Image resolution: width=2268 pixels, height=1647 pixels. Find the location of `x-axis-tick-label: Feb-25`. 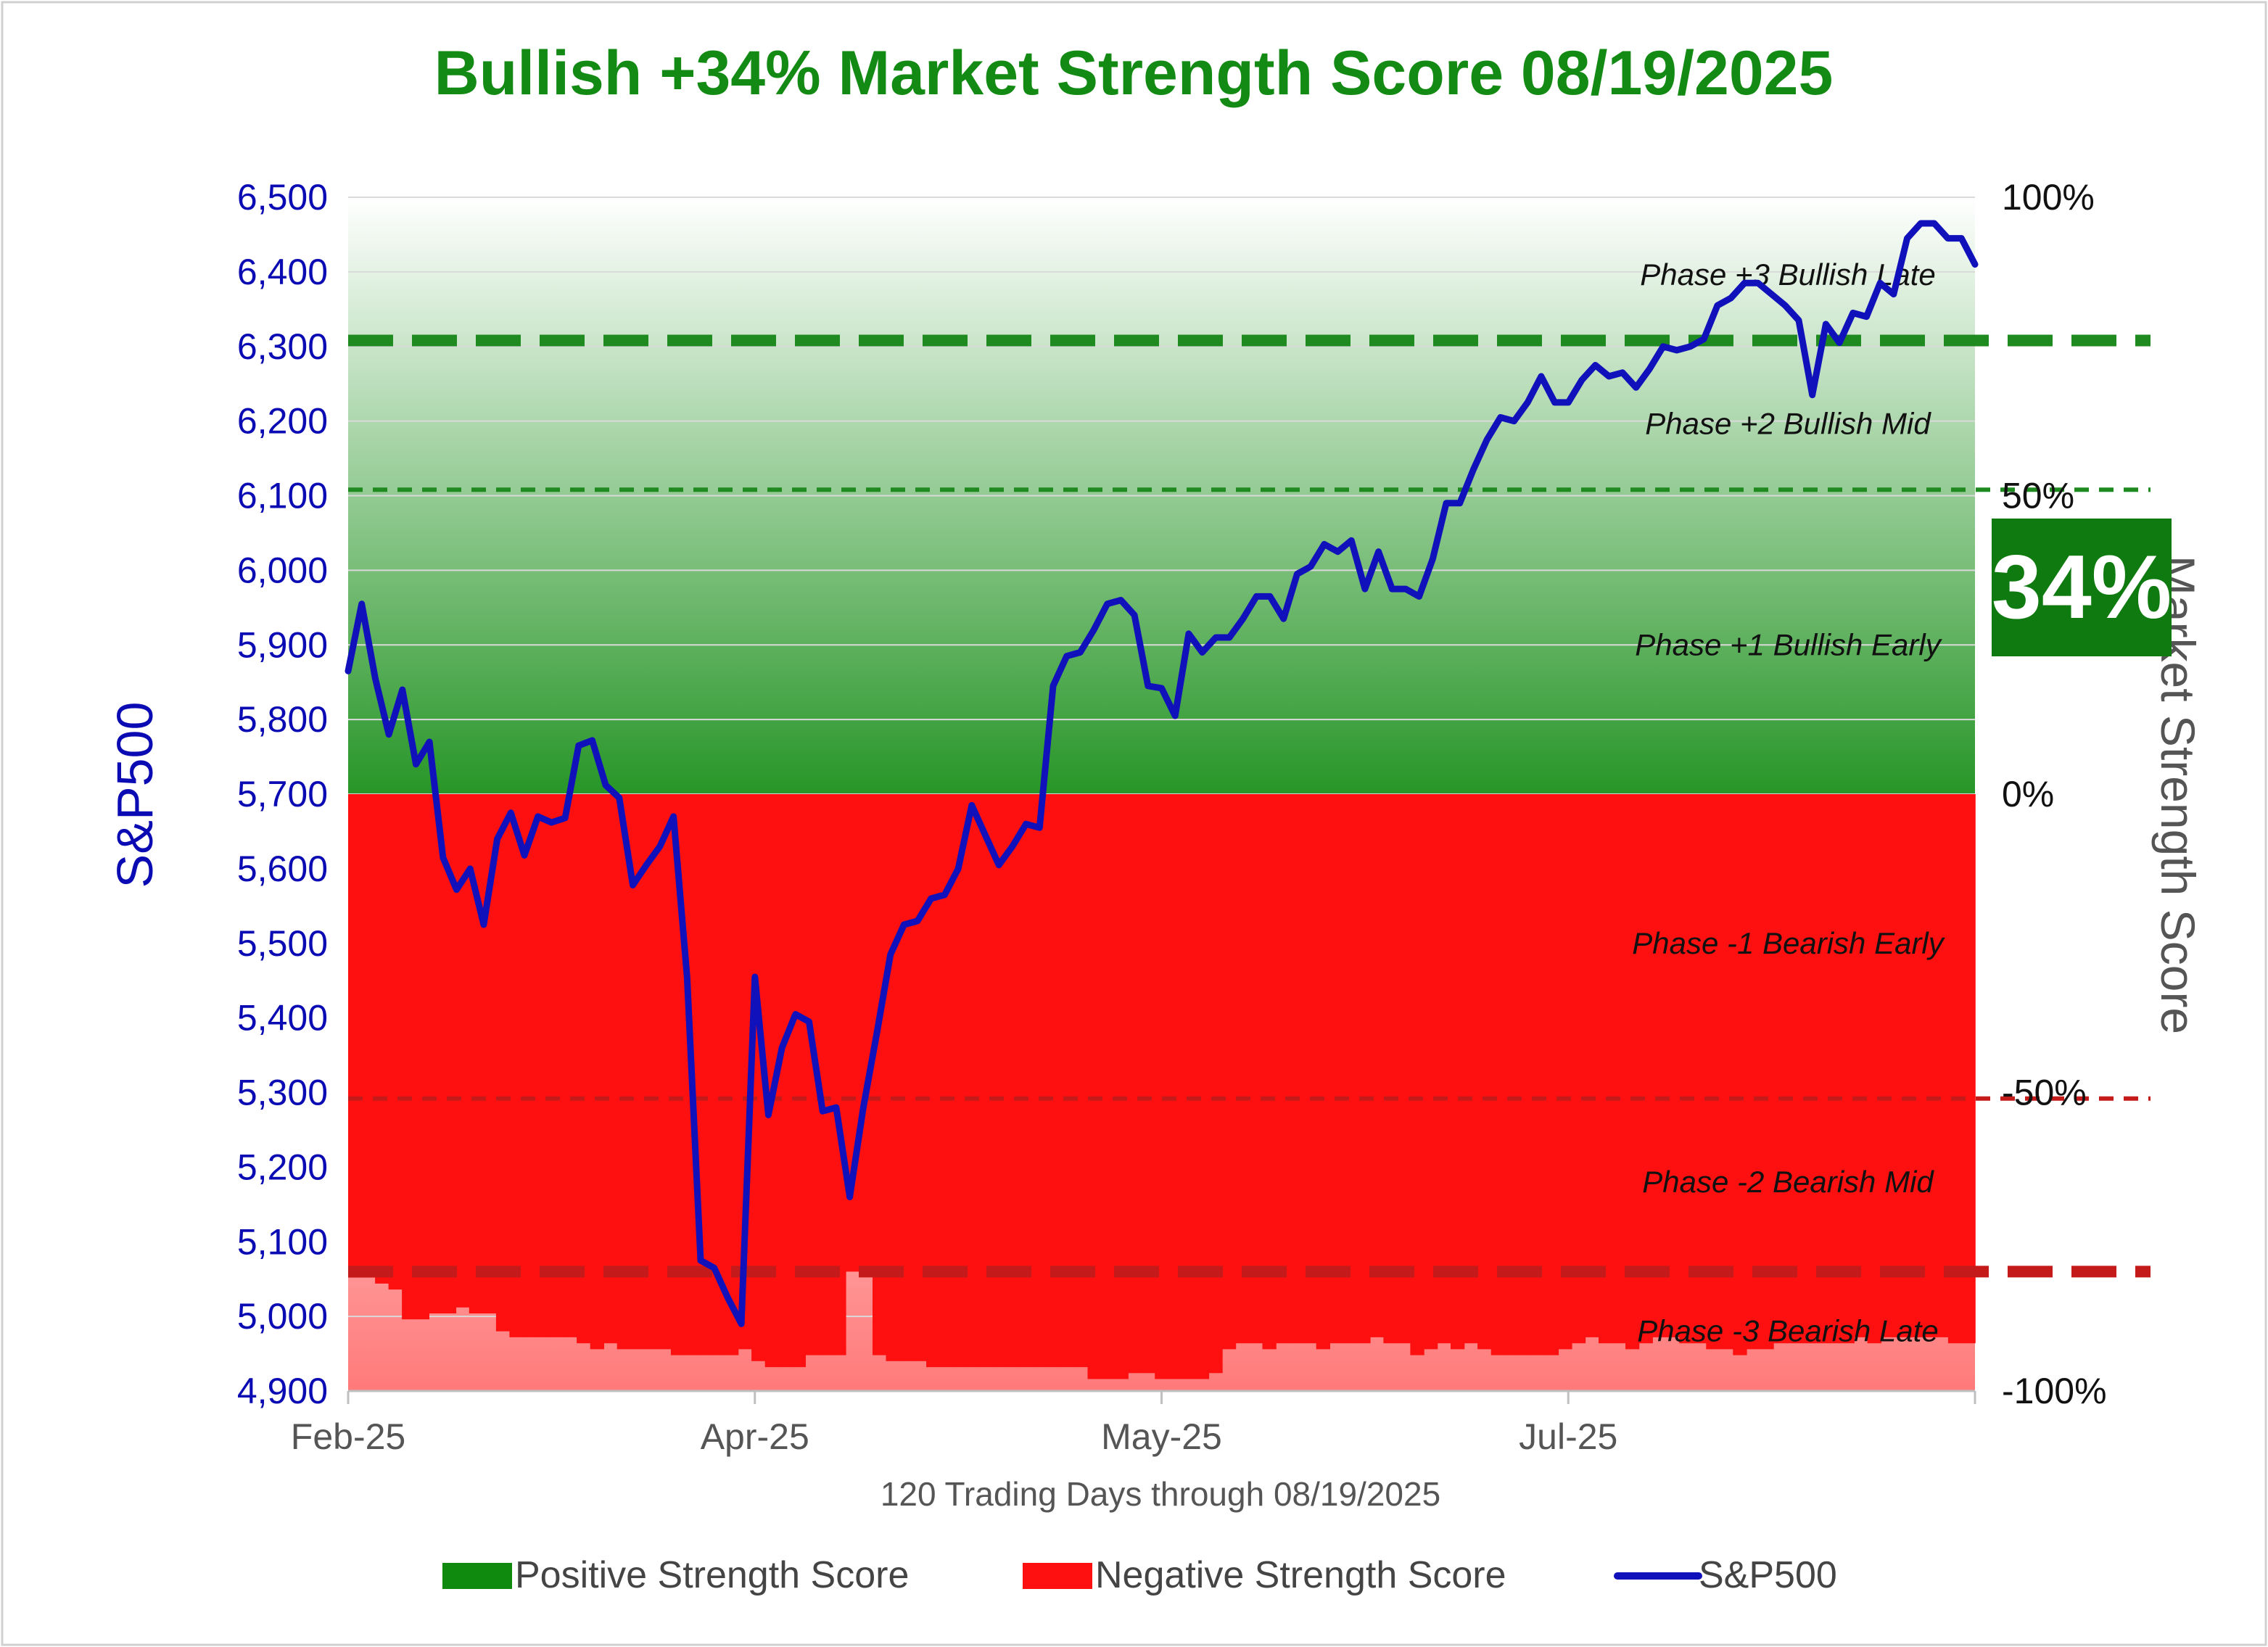

x-axis-tick-label: Feb-25 is located at coordinates (348, 1436).